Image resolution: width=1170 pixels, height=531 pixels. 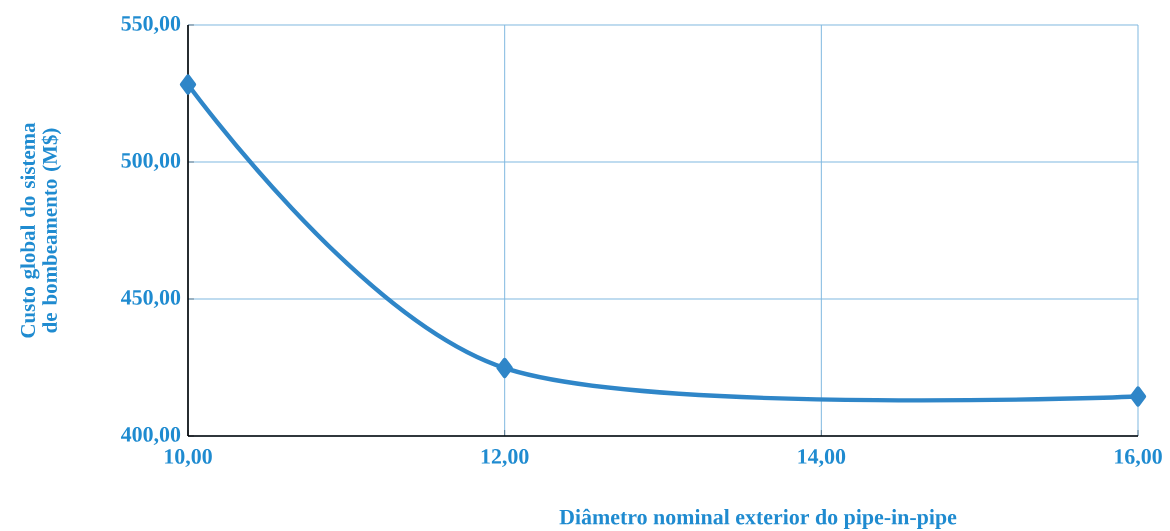 What do you see at coordinates (151, 299) in the screenshot?
I see `y-tick-label: 450,00` at bounding box center [151, 299].